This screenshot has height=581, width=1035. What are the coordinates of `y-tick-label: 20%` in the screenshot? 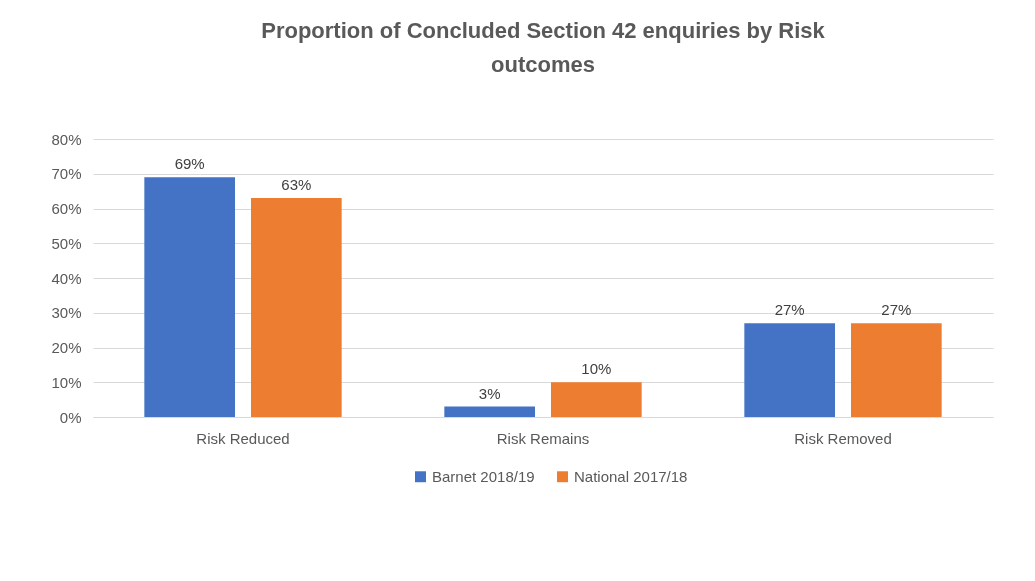 It's located at (66, 347).